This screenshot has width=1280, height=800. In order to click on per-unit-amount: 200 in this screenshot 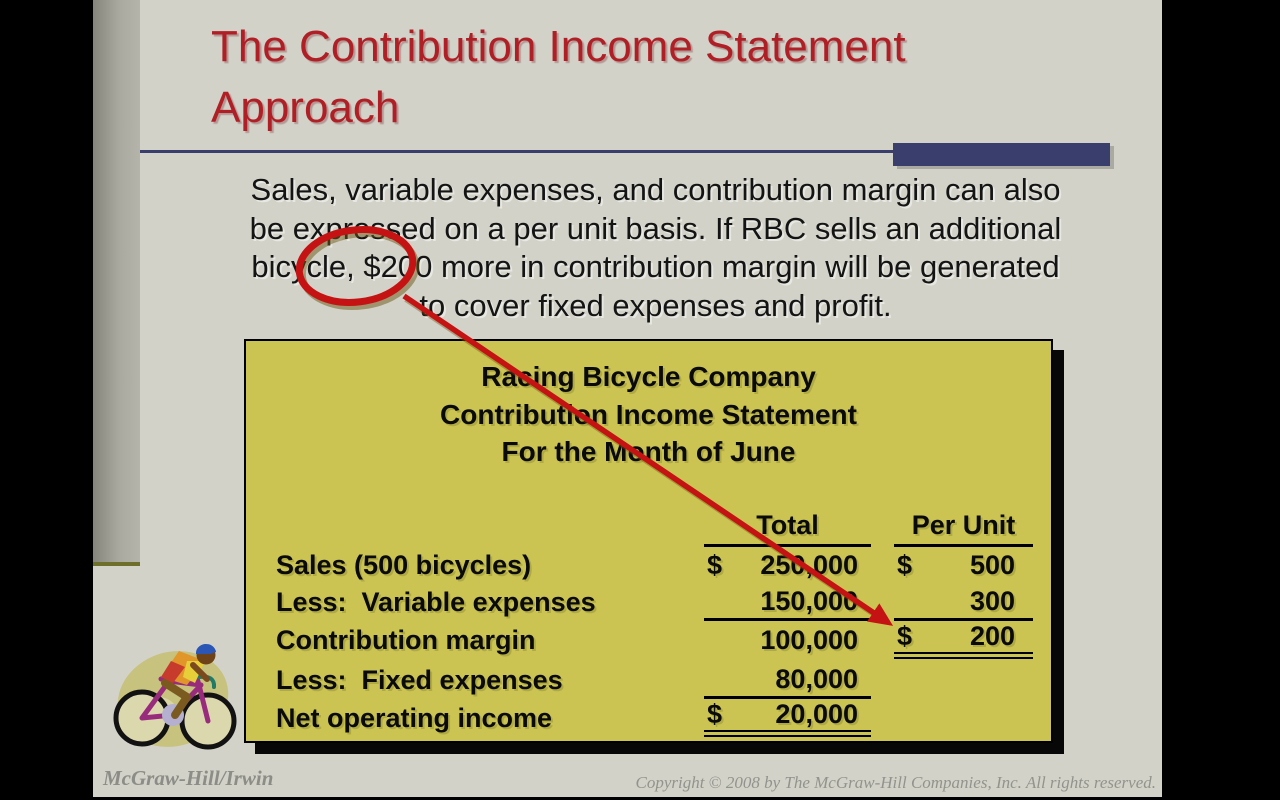, I will do `click(992, 636)`.